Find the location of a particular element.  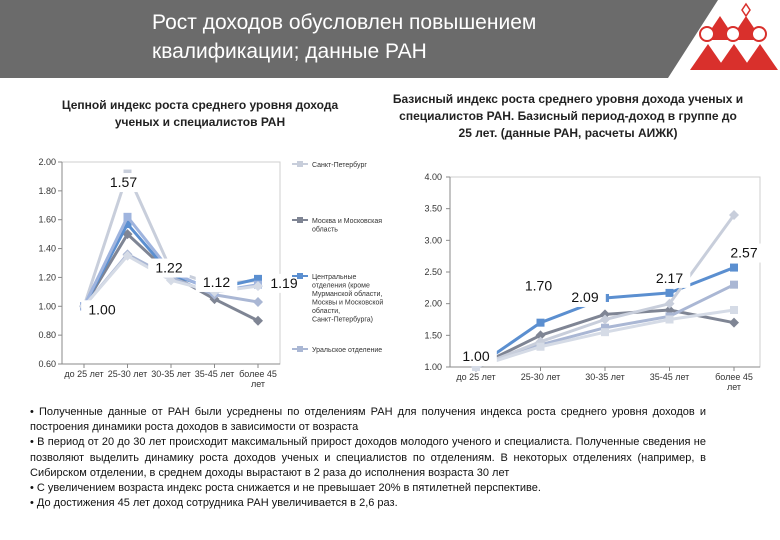

y-tick-label: 3.50 is located at coordinates (433, 209).